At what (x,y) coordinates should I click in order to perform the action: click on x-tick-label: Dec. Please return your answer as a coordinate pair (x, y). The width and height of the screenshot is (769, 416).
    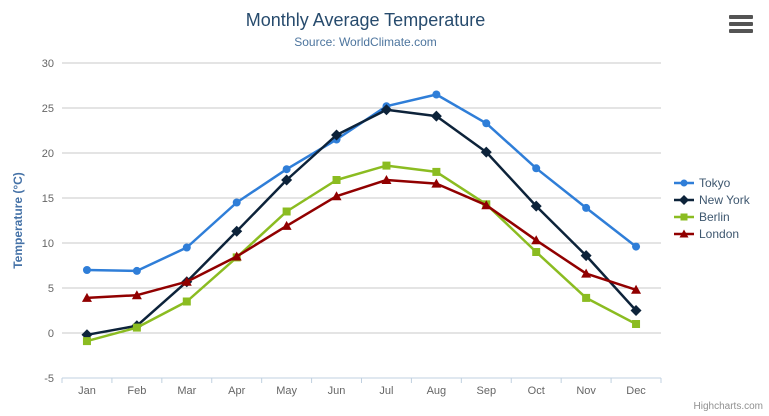
    Looking at the image, I should click on (636, 391).